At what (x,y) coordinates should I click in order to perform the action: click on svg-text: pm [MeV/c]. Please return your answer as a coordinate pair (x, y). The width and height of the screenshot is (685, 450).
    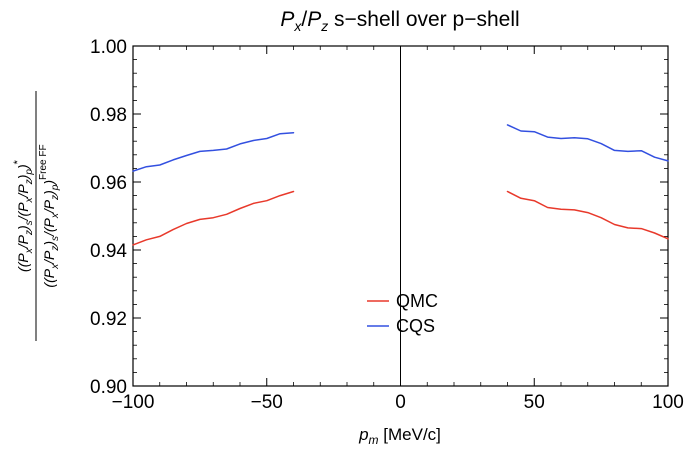
    Looking at the image, I should click on (399, 435).